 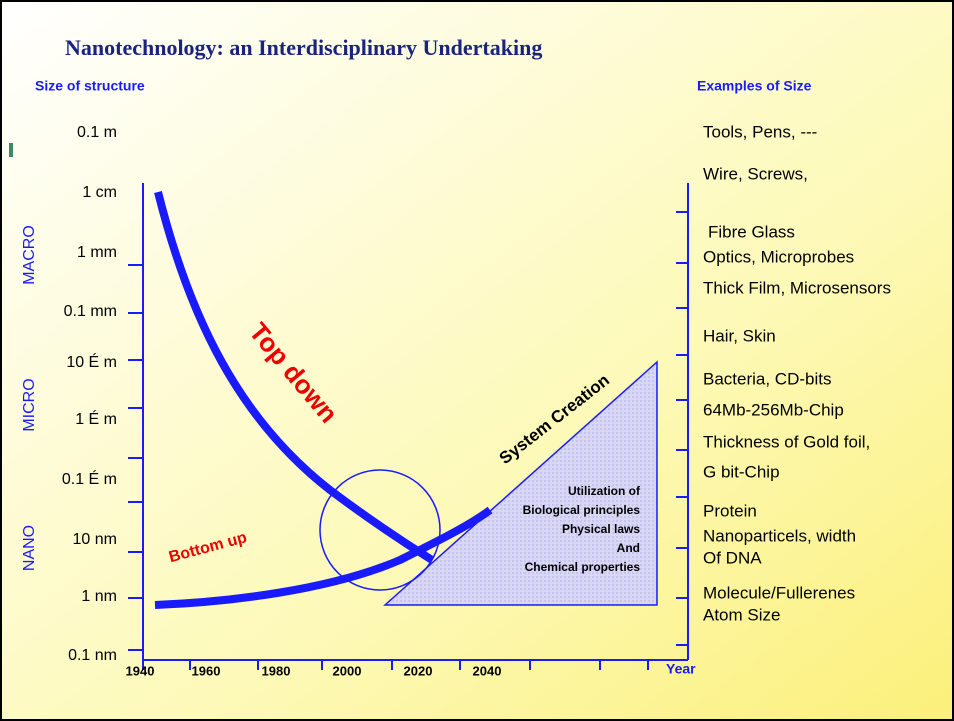 What do you see at coordinates (29, 548) in the screenshot?
I see `region-label: NANO` at bounding box center [29, 548].